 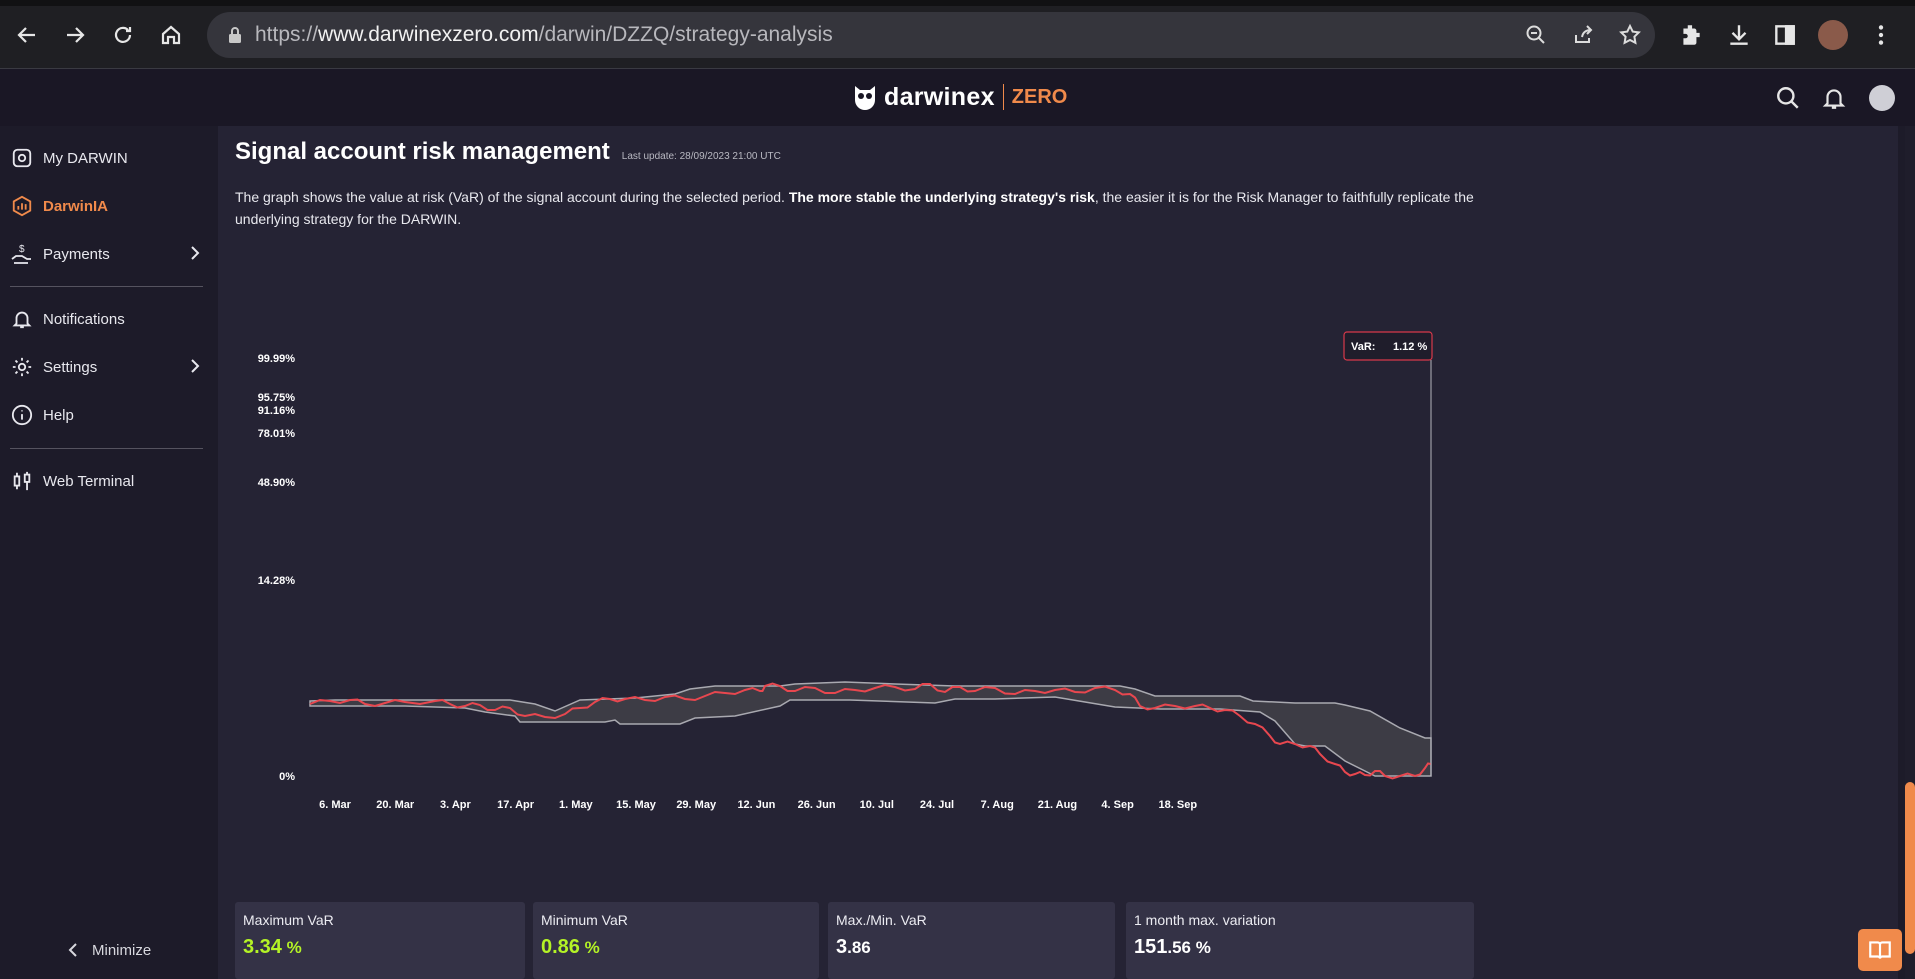 What do you see at coordinates (22, 158) in the screenshot?
I see `my-darwin-icon` at bounding box center [22, 158].